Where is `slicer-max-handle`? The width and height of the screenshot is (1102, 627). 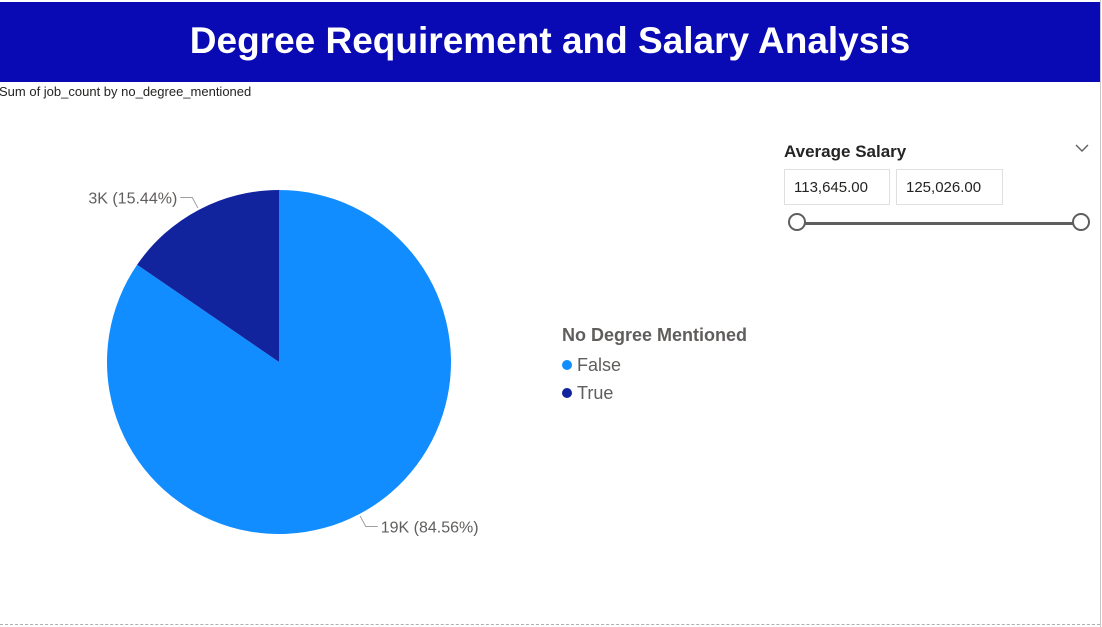
slicer-max-handle is located at coordinates (1081, 222).